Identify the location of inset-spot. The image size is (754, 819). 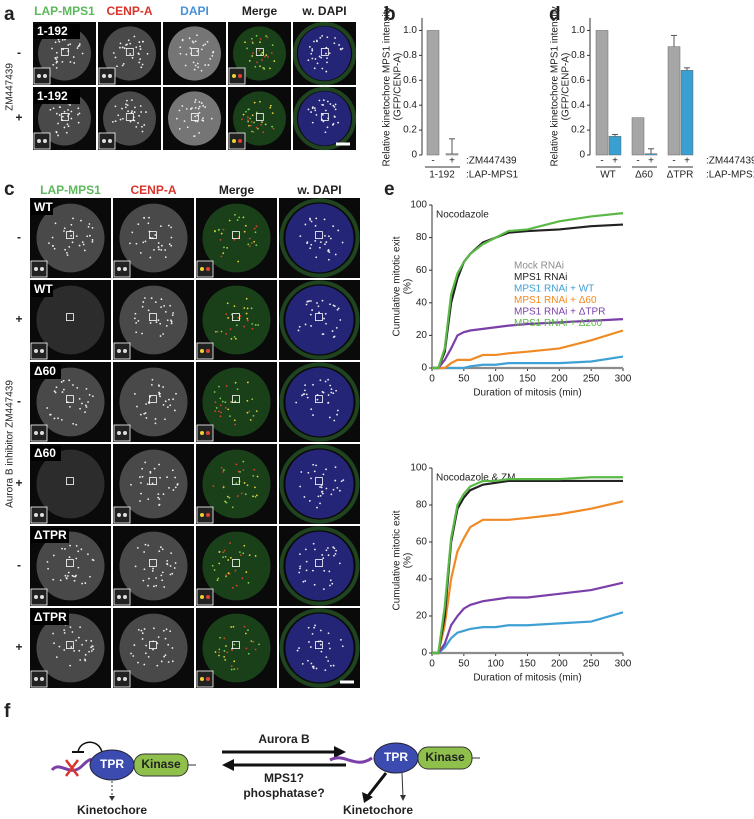
(202, 515).